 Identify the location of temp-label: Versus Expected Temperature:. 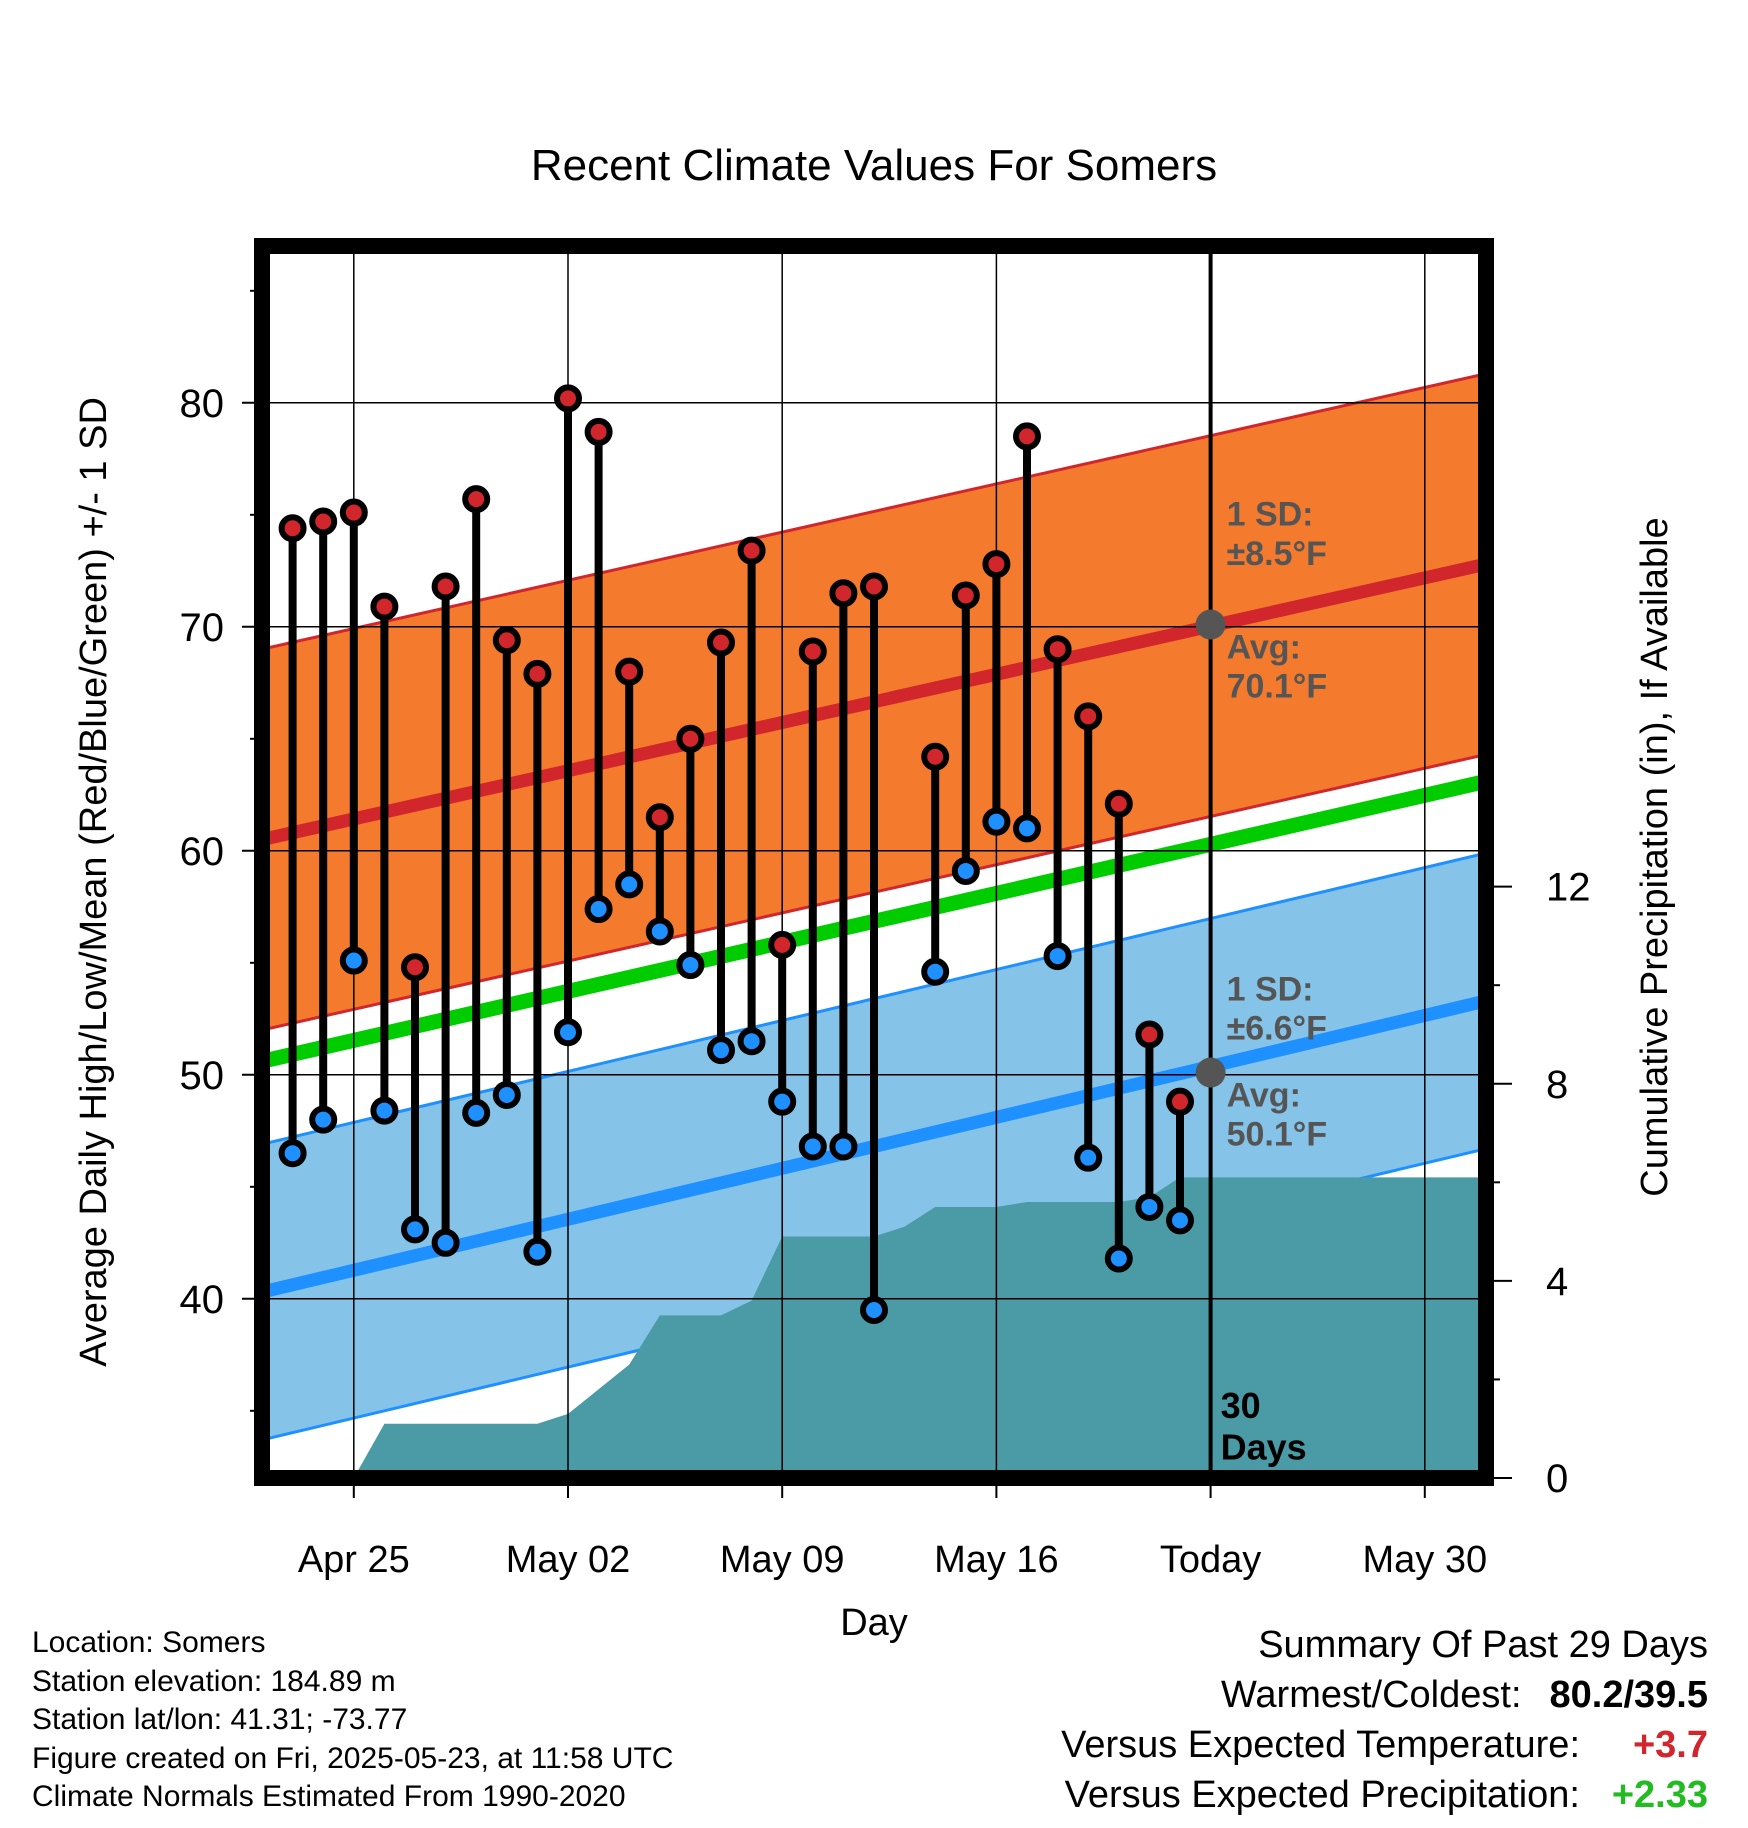
(1320, 1745).